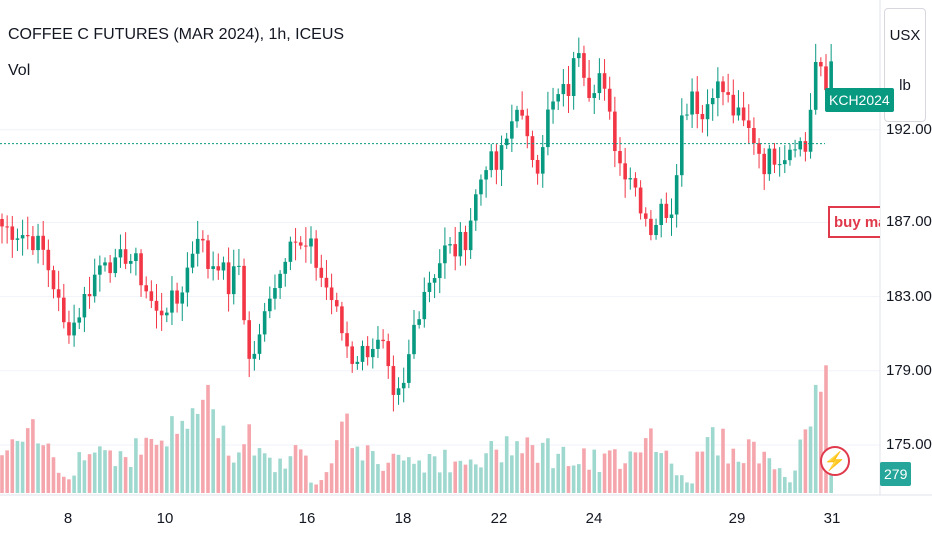 This screenshot has height=550, width=932. I want to click on currency-unit-selector: USX lb, so click(905, 65).